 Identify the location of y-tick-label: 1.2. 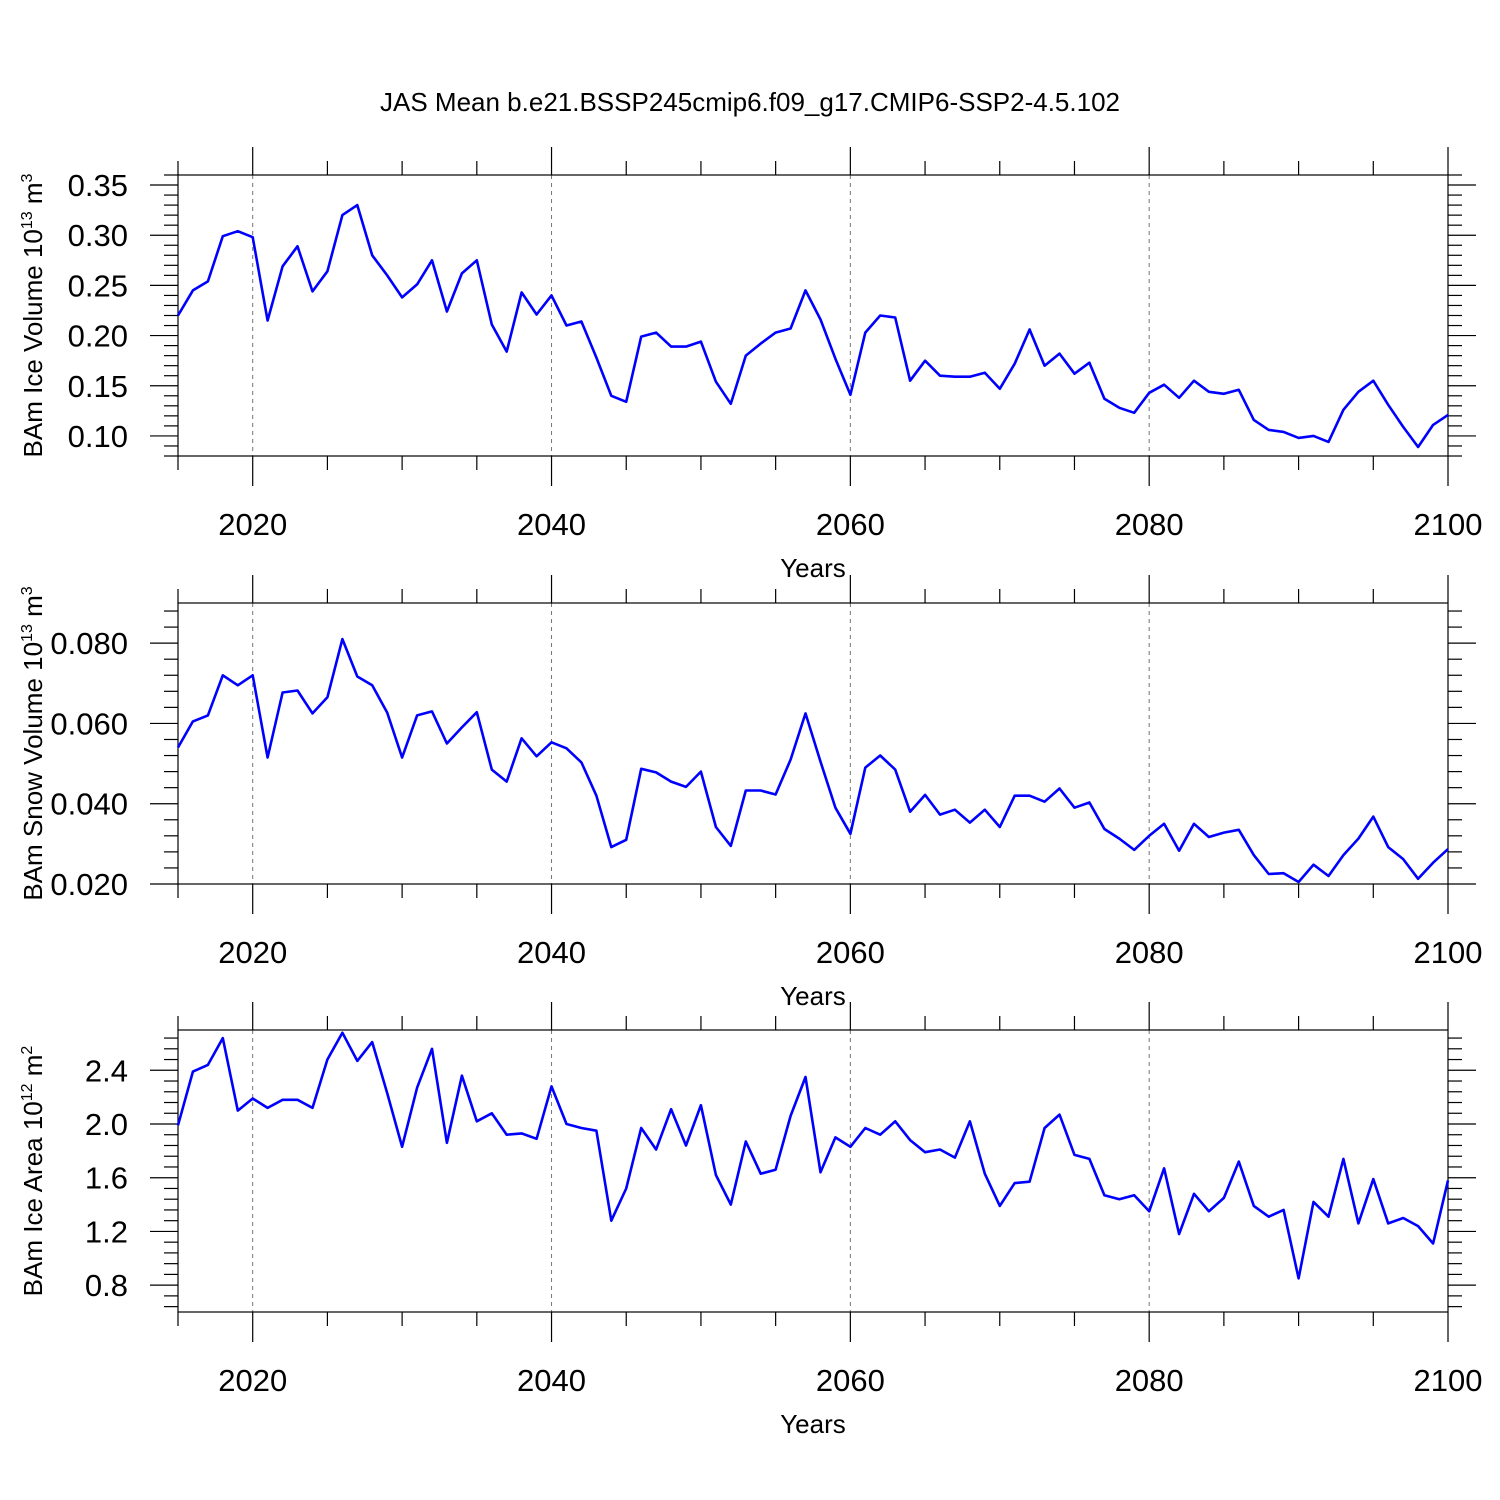
(106, 1231).